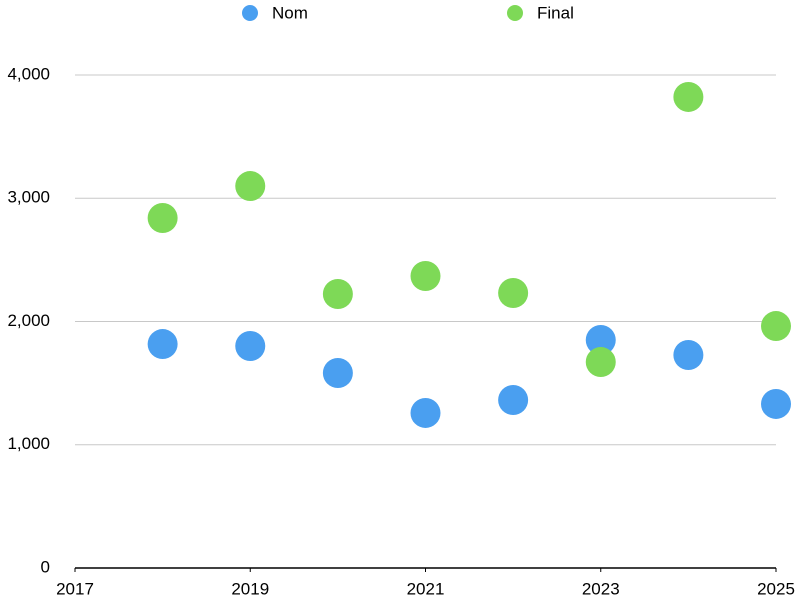 The width and height of the screenshot is (800, 600). I want to click on y-tick-label: 3,000, so click(28, 197).